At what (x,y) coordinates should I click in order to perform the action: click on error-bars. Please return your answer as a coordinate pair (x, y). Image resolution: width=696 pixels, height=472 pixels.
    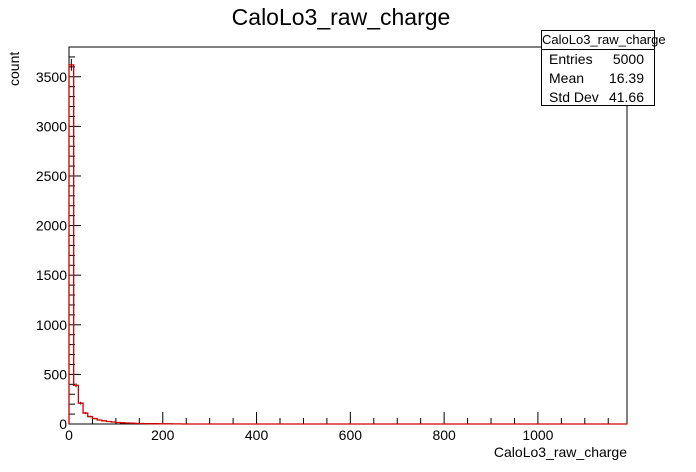
    Looking at the image, I should click on (125, 241).